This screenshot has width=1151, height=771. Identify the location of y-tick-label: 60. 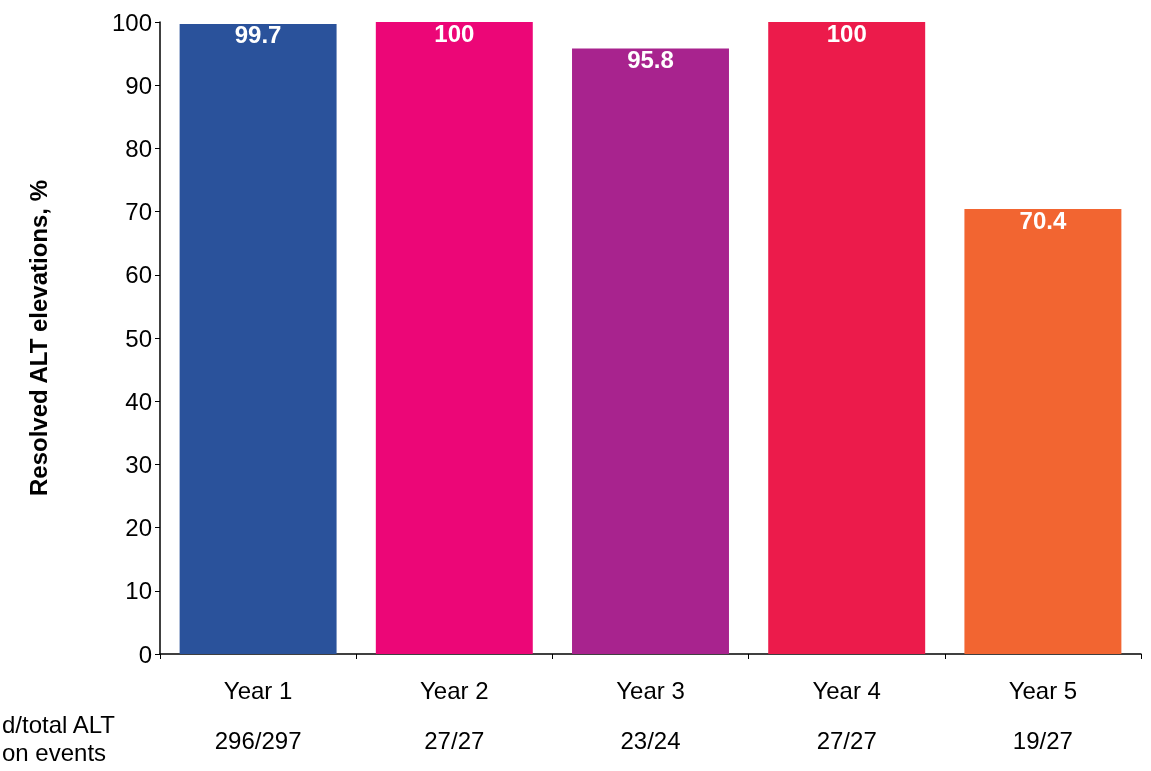
(138, 275).